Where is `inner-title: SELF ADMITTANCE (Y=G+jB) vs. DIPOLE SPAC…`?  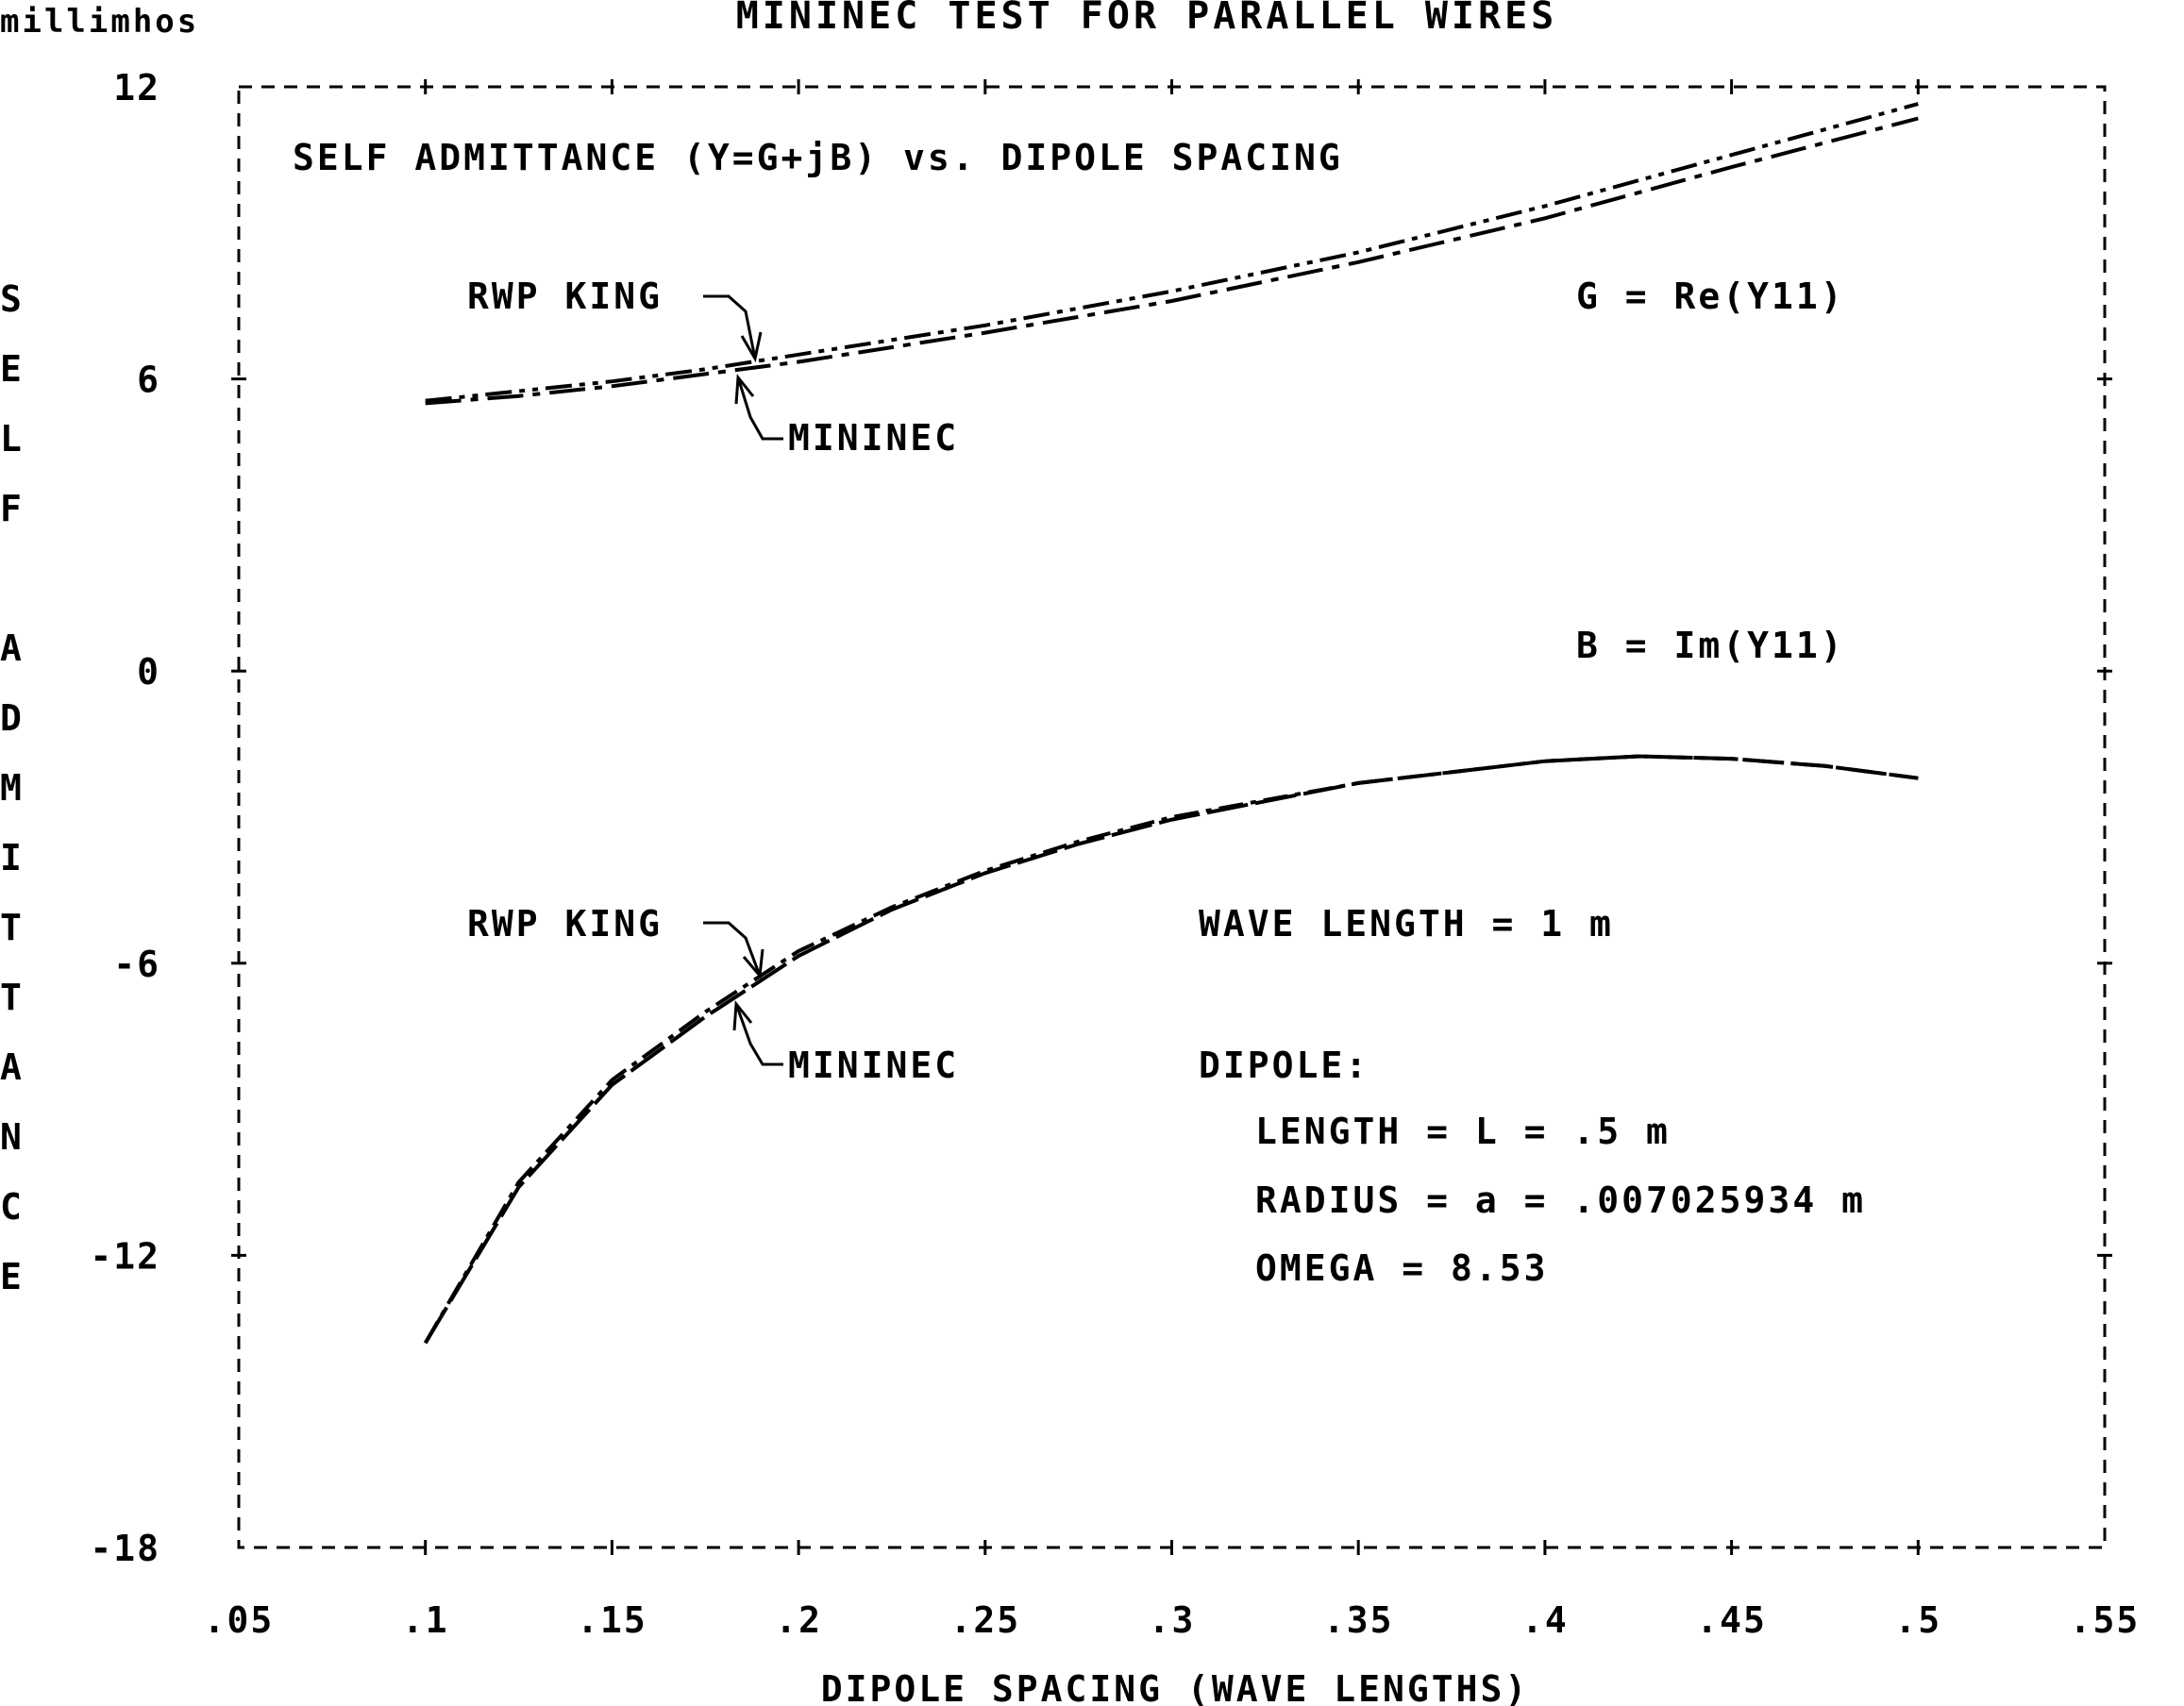 inner-title: SELF ADMITTANCE (Y=G+jB) vs. DIPOLE SPAC… is located at coordinates (818, 157).